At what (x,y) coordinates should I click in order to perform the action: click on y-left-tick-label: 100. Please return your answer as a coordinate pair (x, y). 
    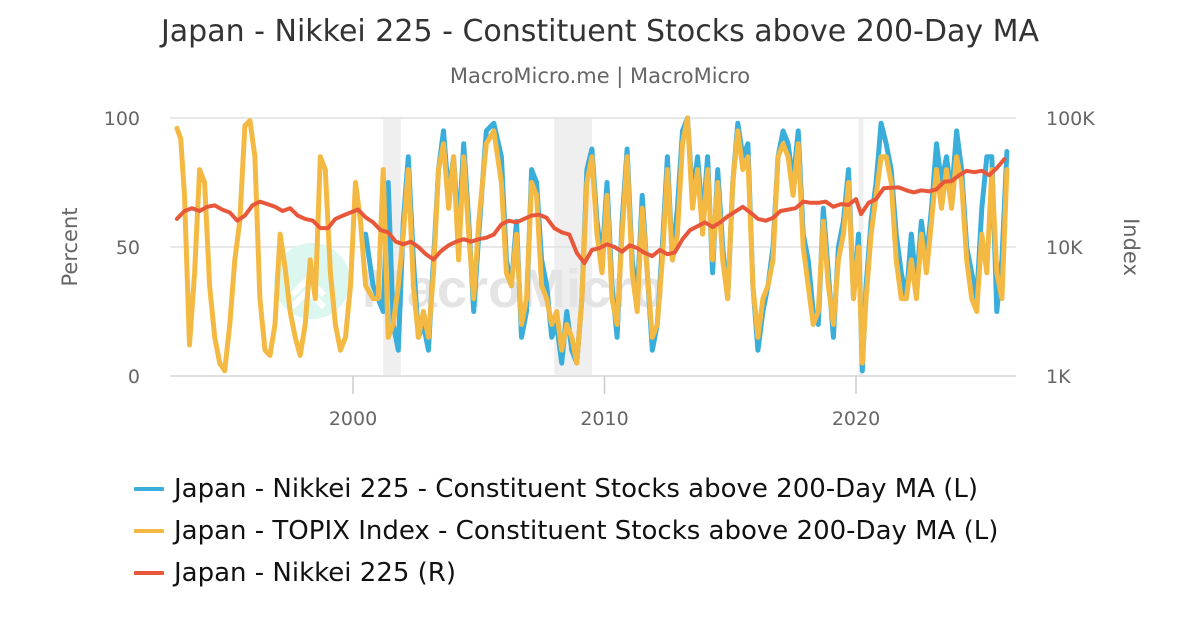
    Looking at the image, I should click on (122, 119).